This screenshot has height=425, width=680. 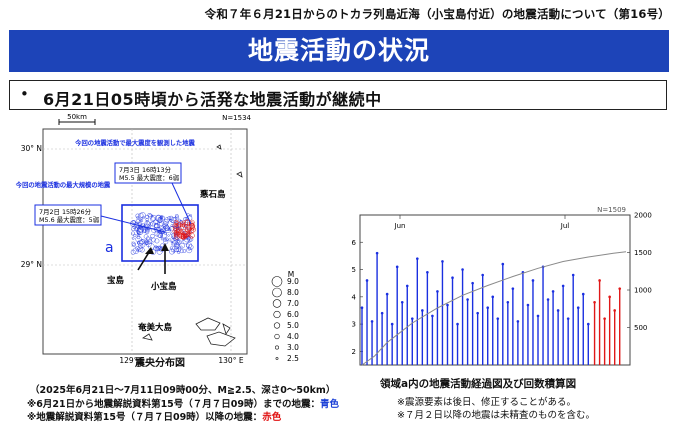 What do you see at coordinates (31, 264) in the screenshot?
I see `lat-label-29: 29° N` at bounding box center [31, 264].